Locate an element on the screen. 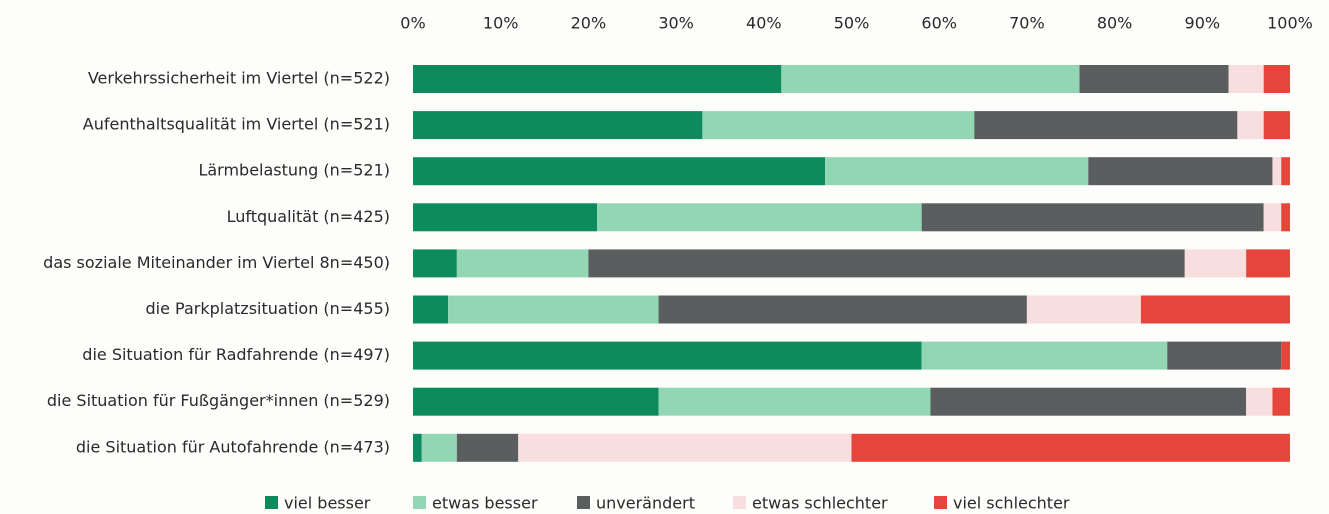 The width and height of the screenshot is (1329, 514). x-tick-label: 40% is located at coordinates (764, 23).